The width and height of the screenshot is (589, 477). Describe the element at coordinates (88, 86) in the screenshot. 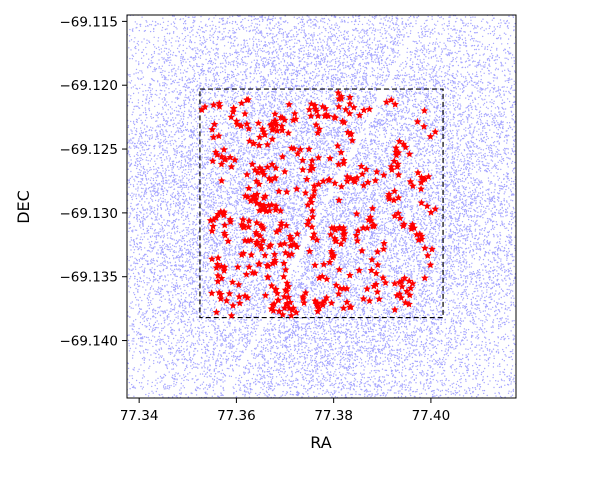

I see `y-tick-label: −69.120` at that location.